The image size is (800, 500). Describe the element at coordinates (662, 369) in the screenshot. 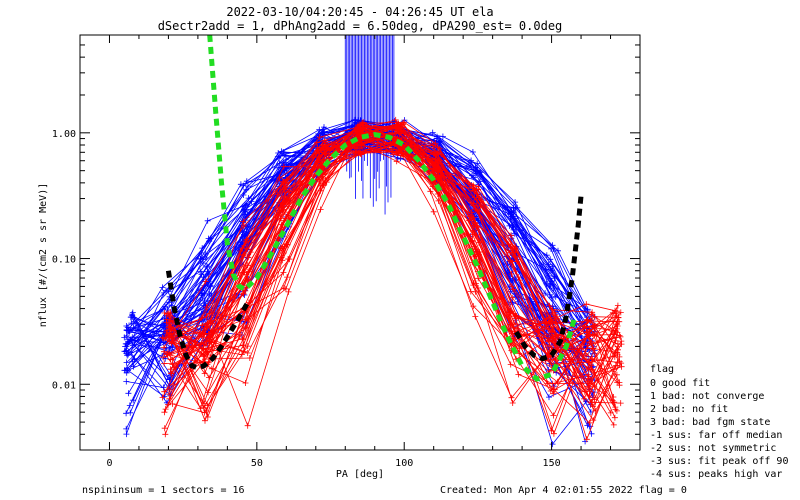

I see `legend-title: flag` at that location.